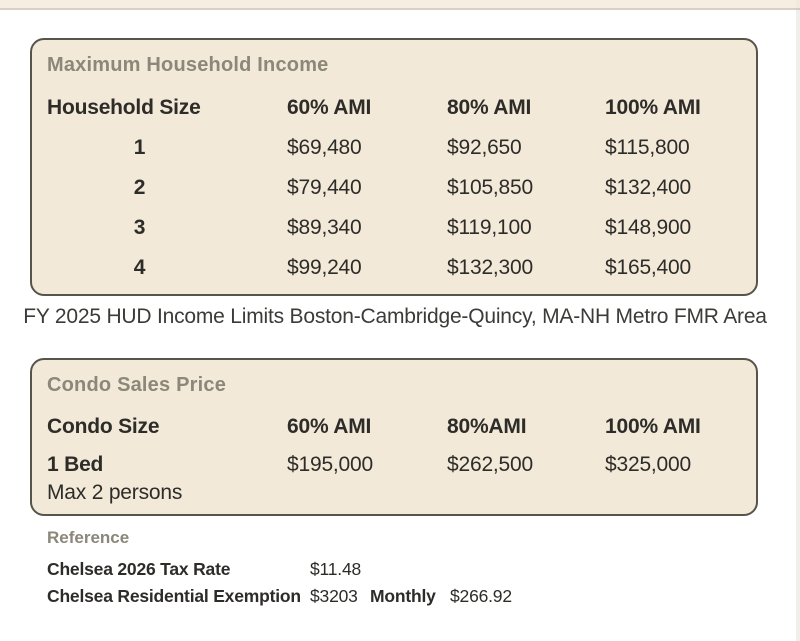 The width and height of the screenshot is (800, 641). I want to click on income-table-title: Maximum Household Income, so click(188, 65).